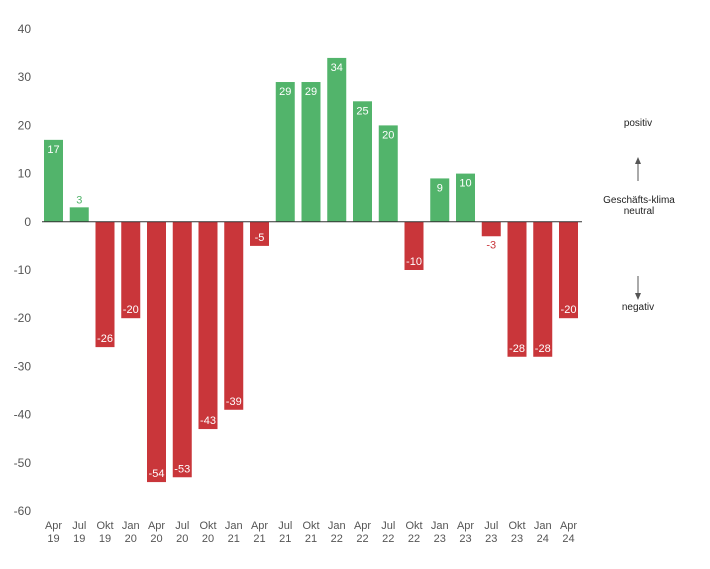 The height and width of the screenshot is (569, 710). I want to click on data-label: -43, so click(208, 421).